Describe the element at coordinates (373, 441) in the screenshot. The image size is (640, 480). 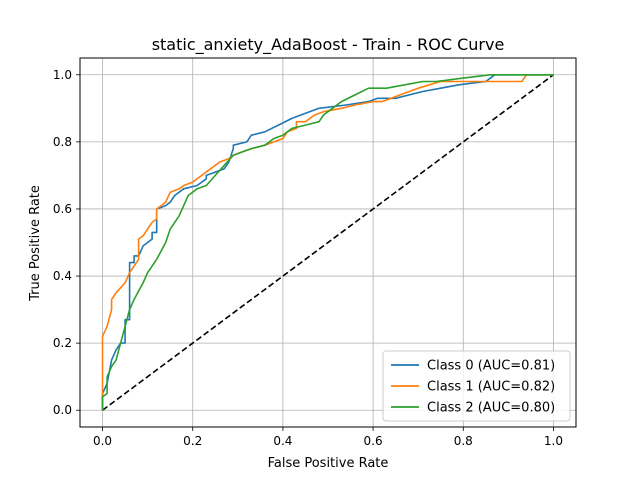
I see `x-tick-label: 0.6` at that location.